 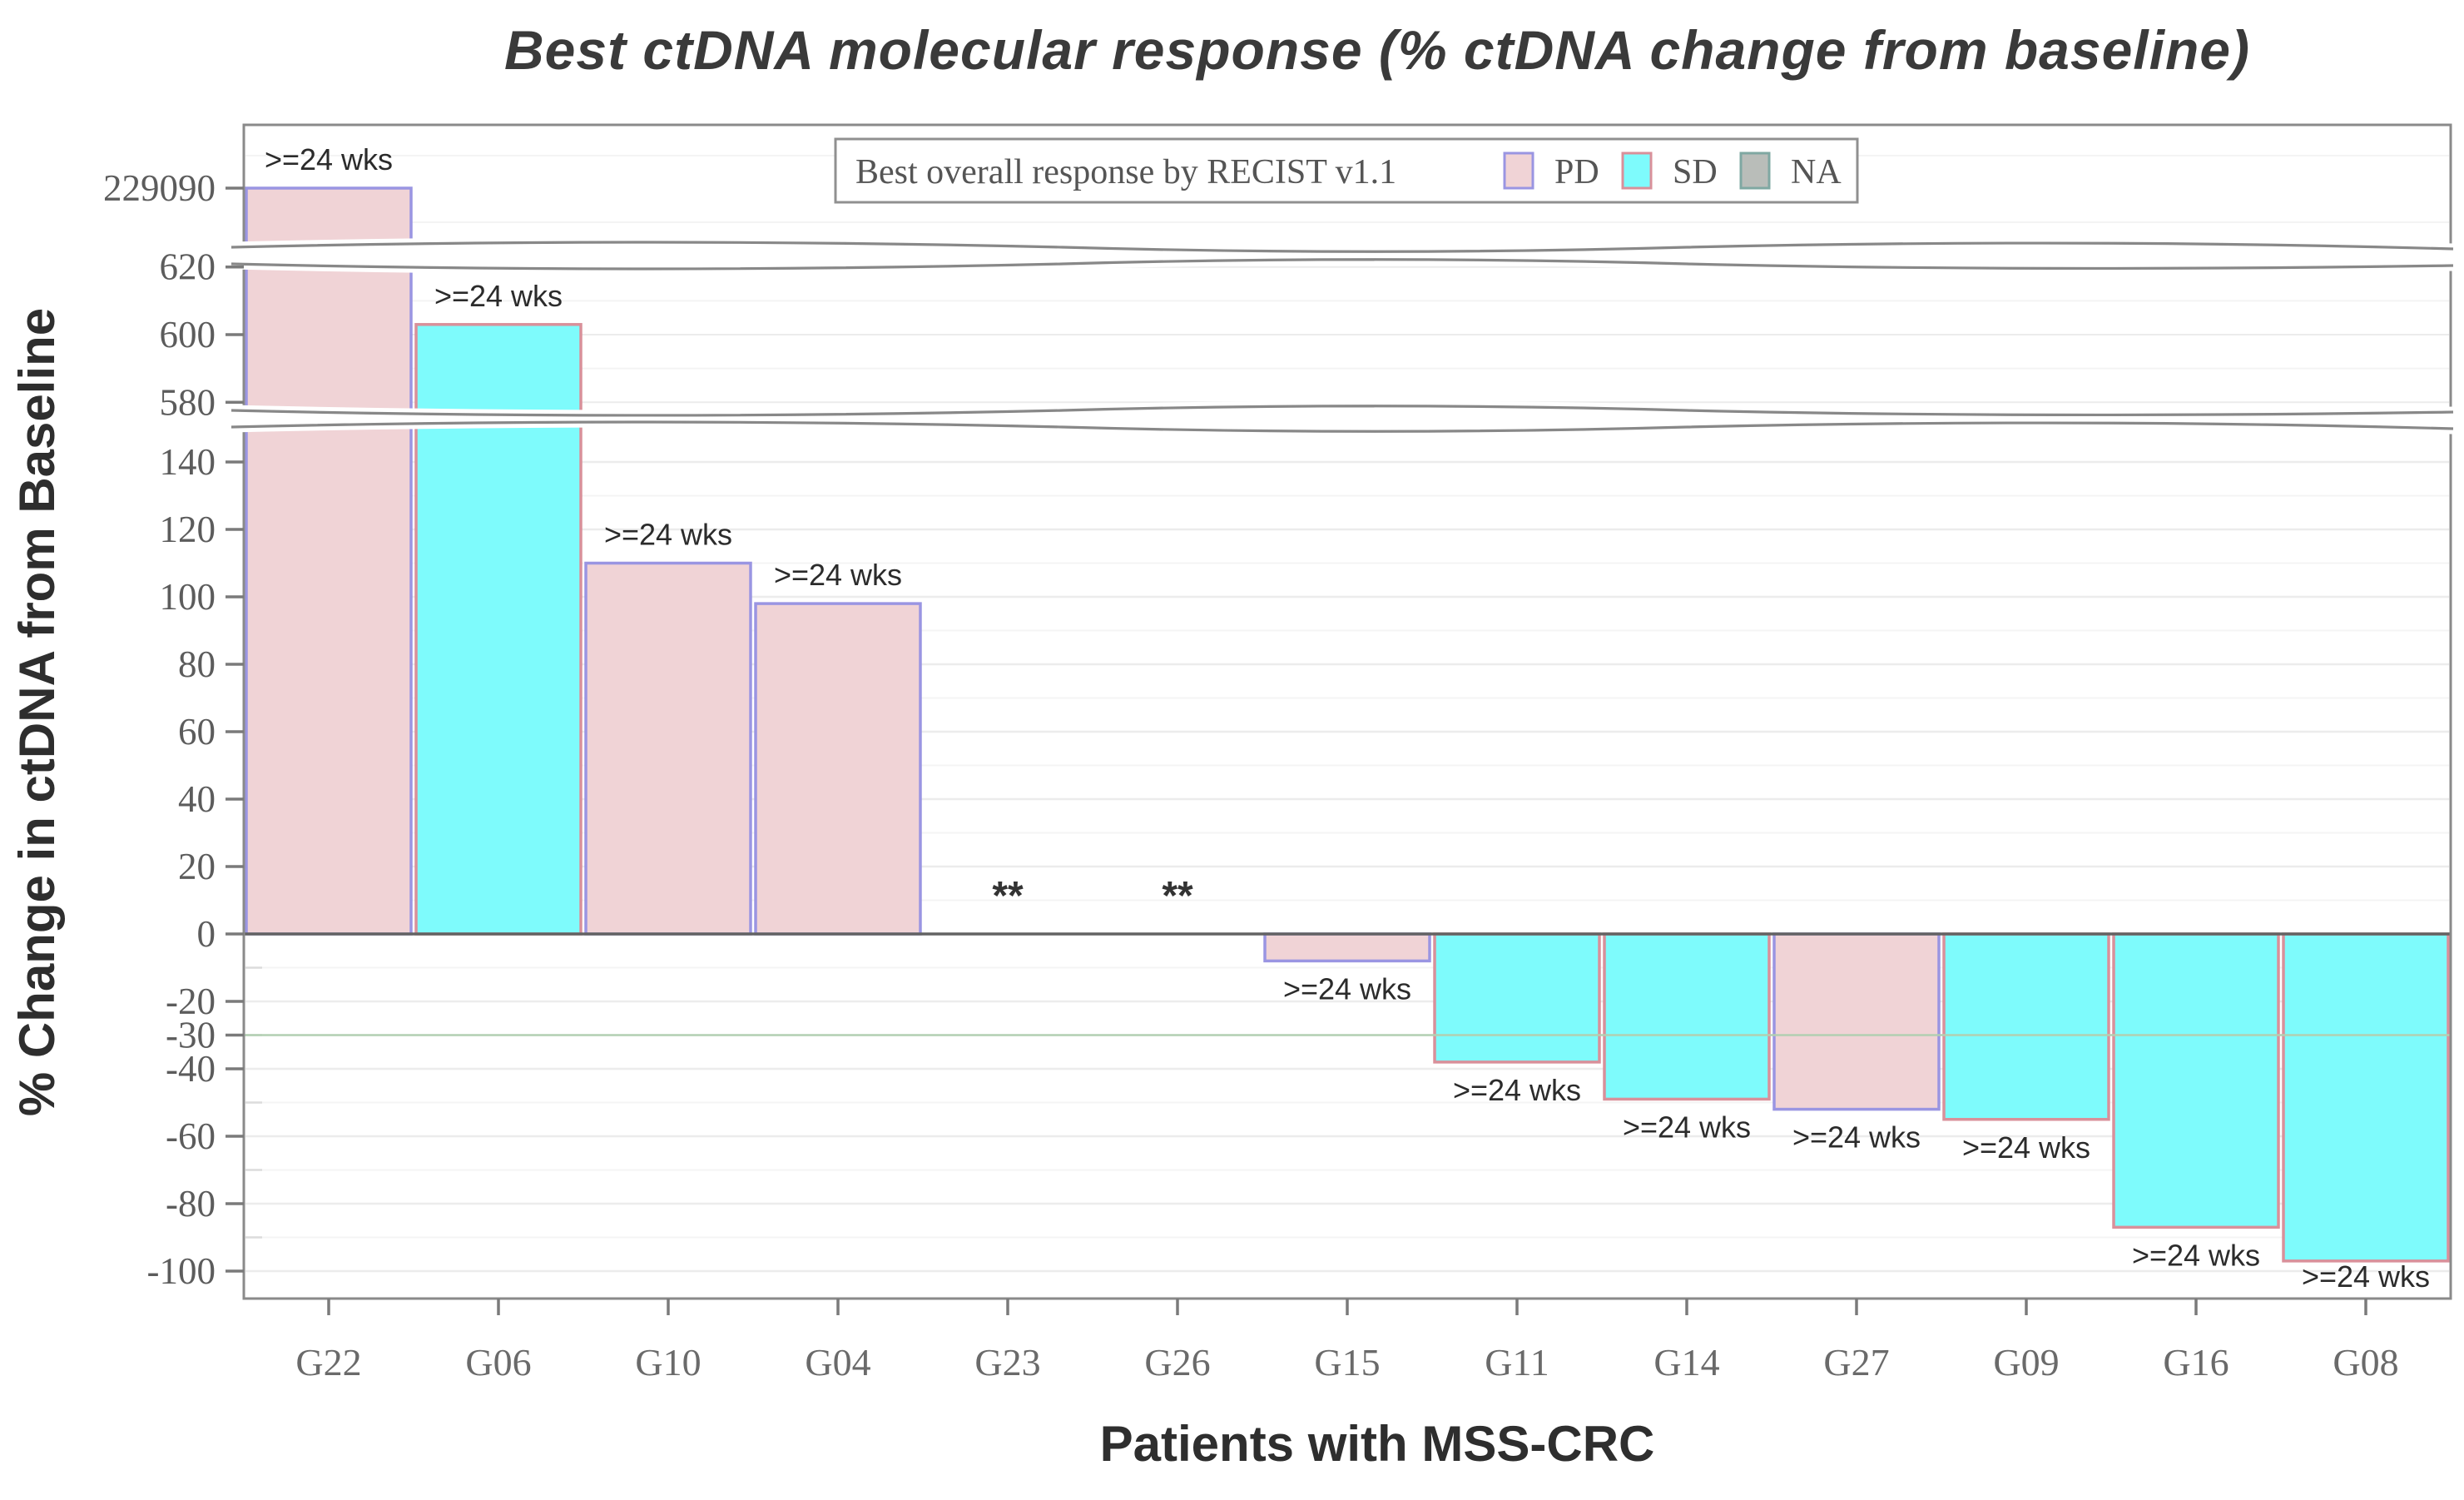 I want to click on x-tick-label-G04: G04, so click(x=837, y=1362).